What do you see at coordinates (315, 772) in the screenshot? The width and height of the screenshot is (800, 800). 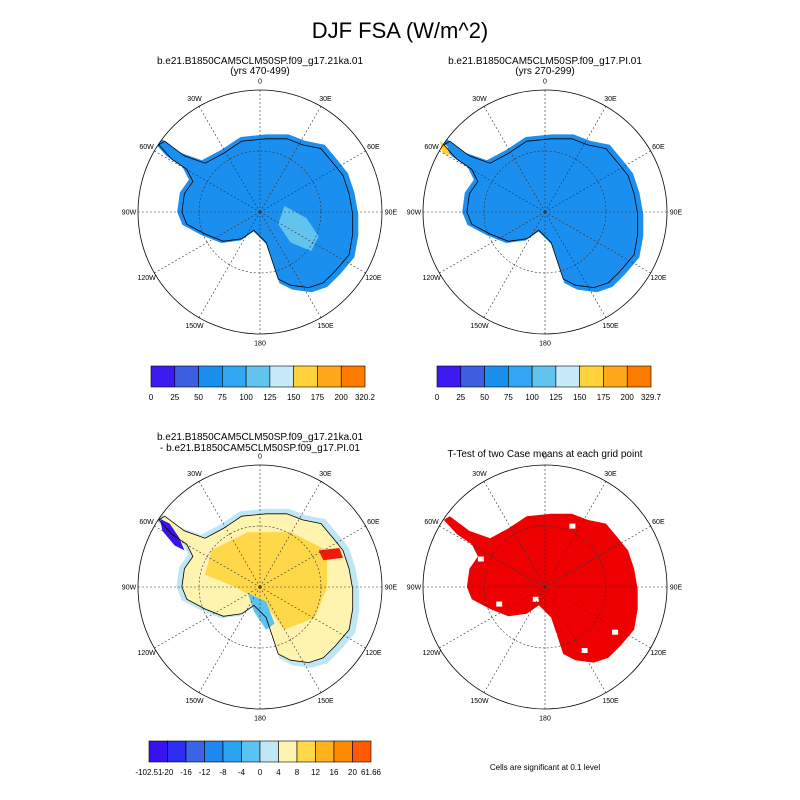 I see `colorbar-tick-label: 12` at bounding box center [315, 772].